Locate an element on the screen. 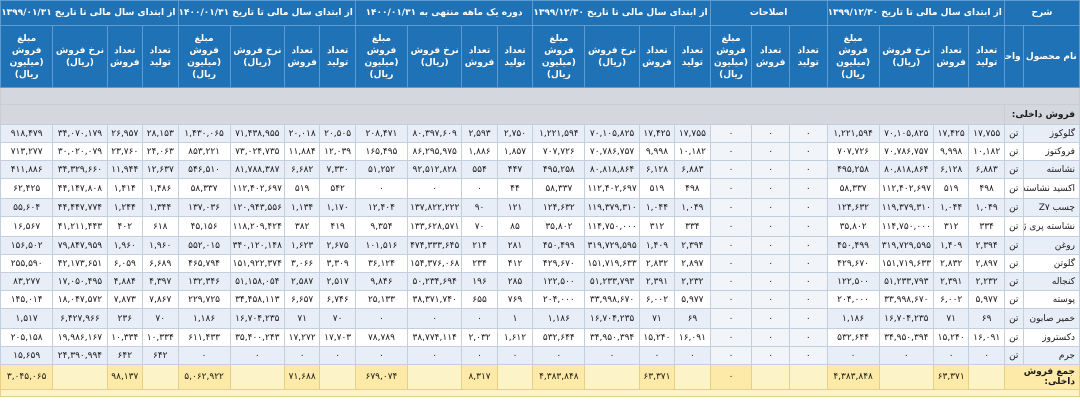 The width and height of the screenshot is (1080, 402). g5-value-cell: ۶۲,۴۲۵ is located at coordinates (27, 188).